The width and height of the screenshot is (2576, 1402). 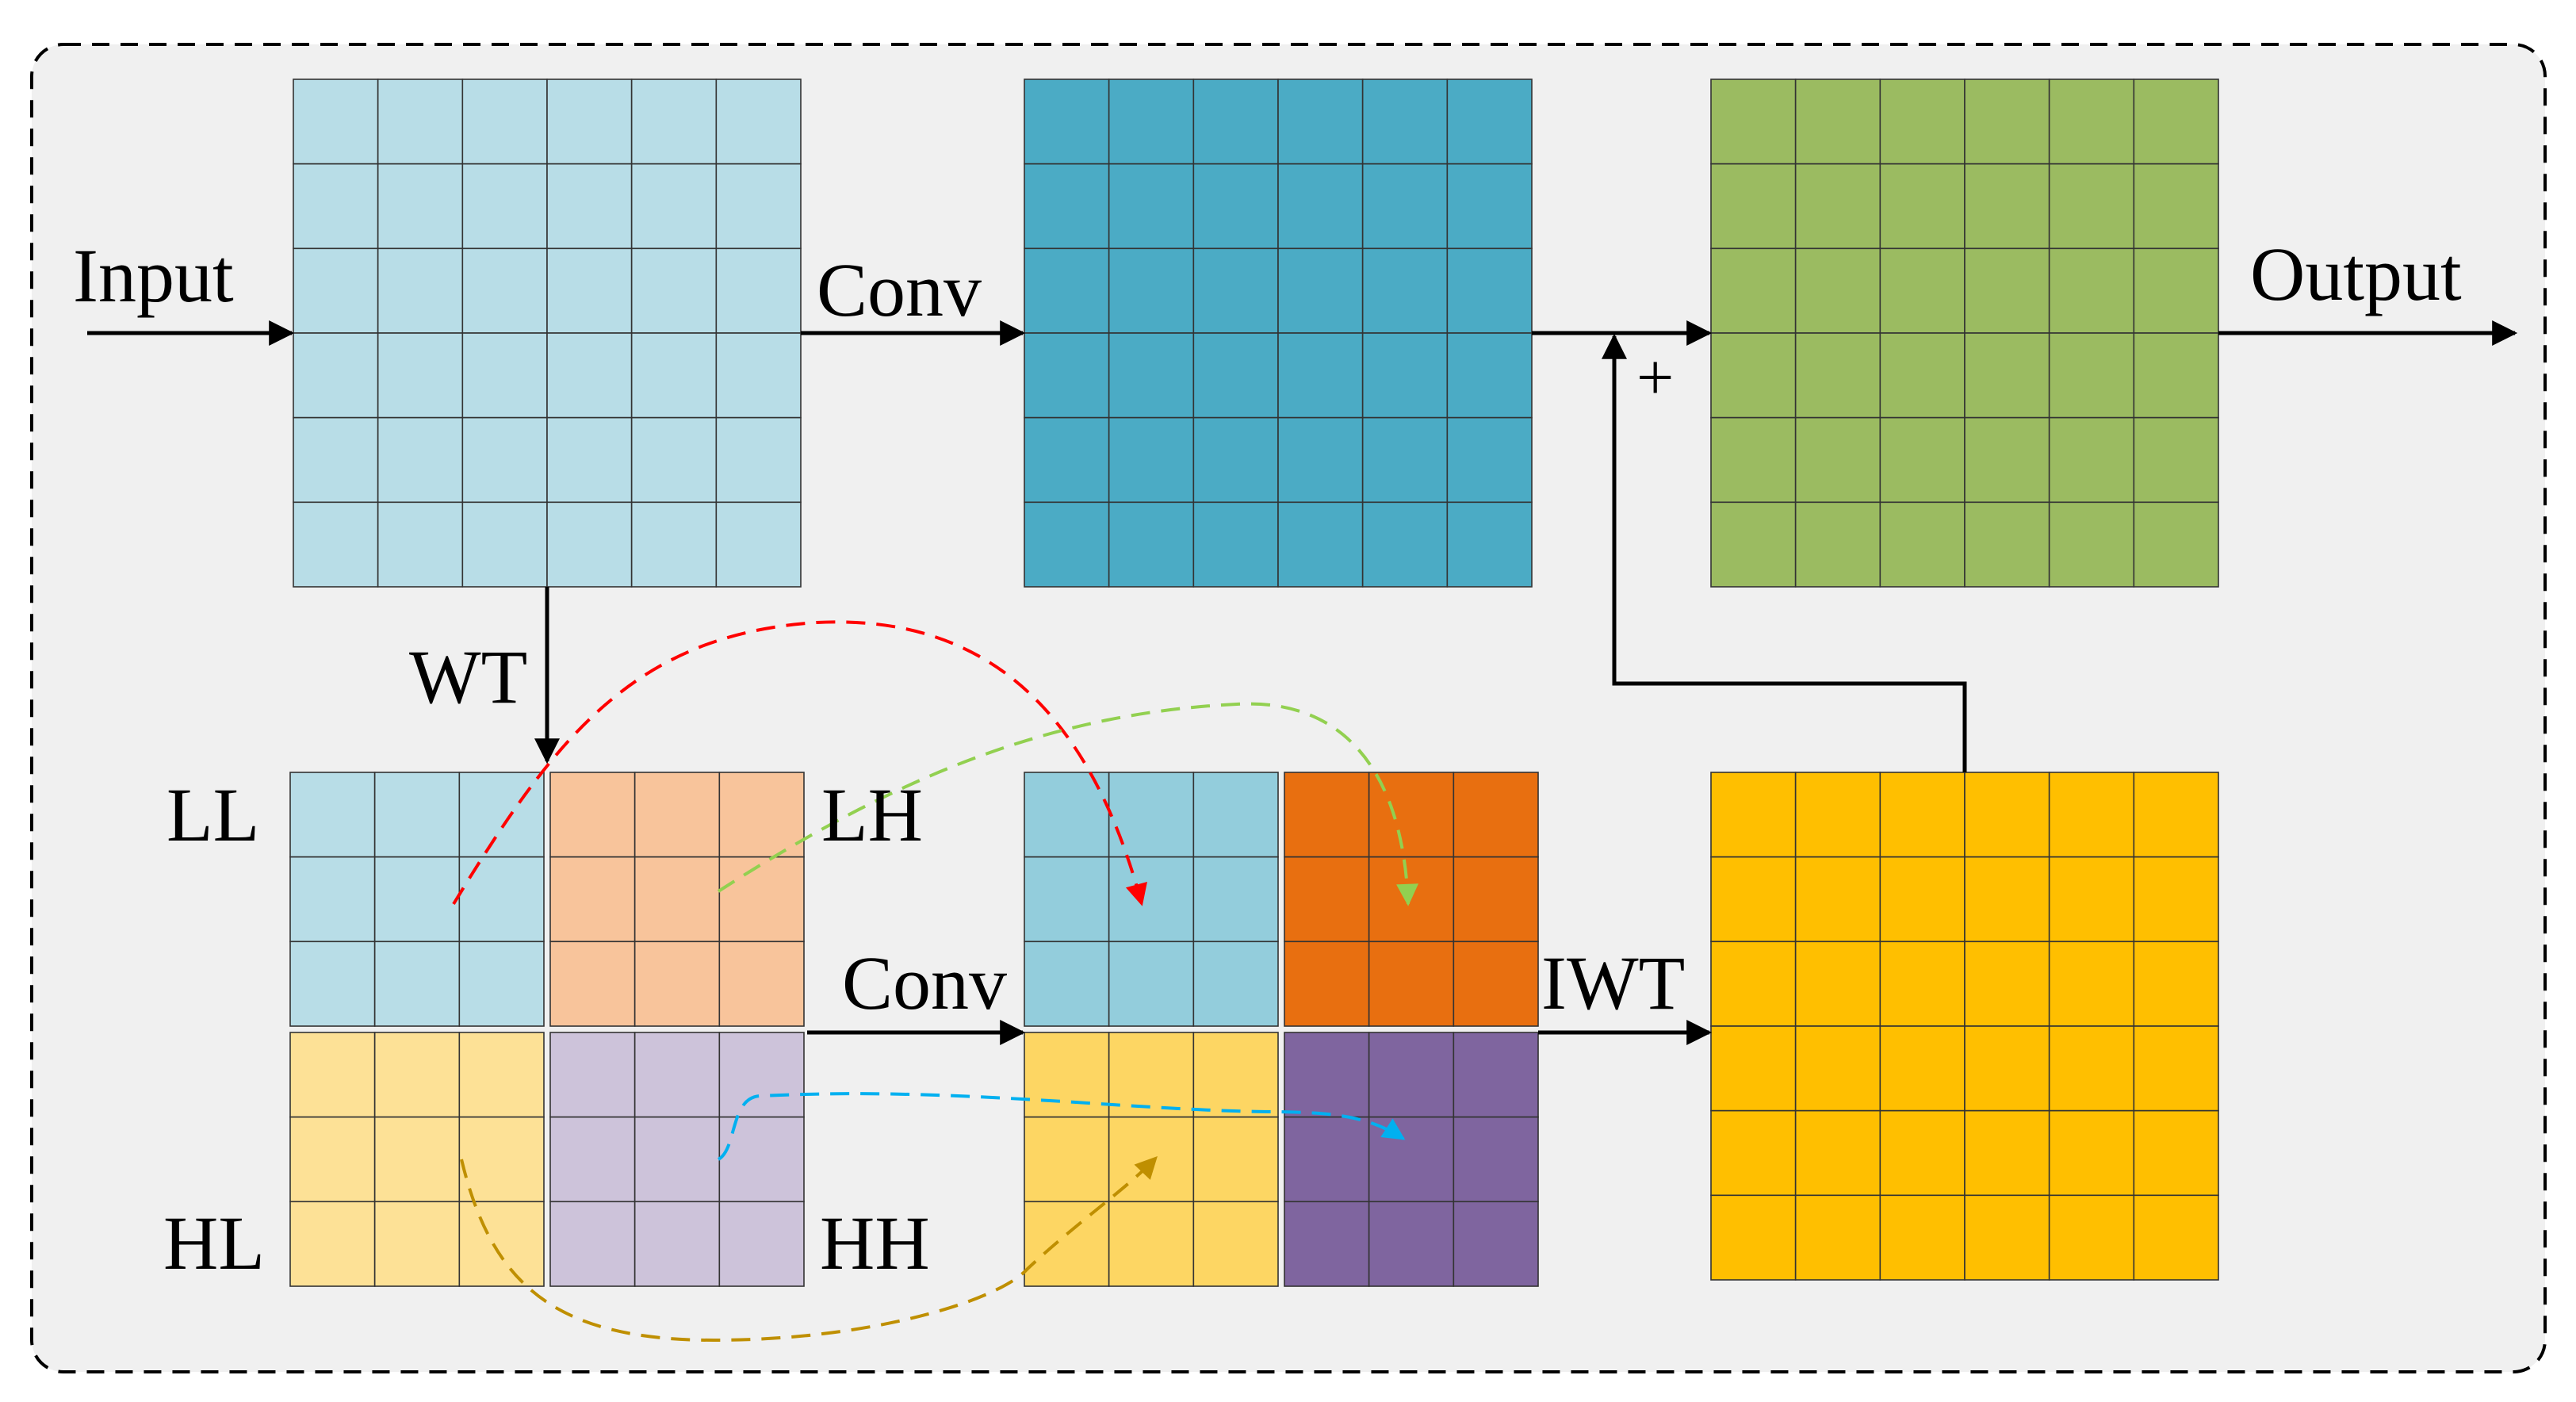 I want to click on wt-label: WT, so click(x=468, y=676).